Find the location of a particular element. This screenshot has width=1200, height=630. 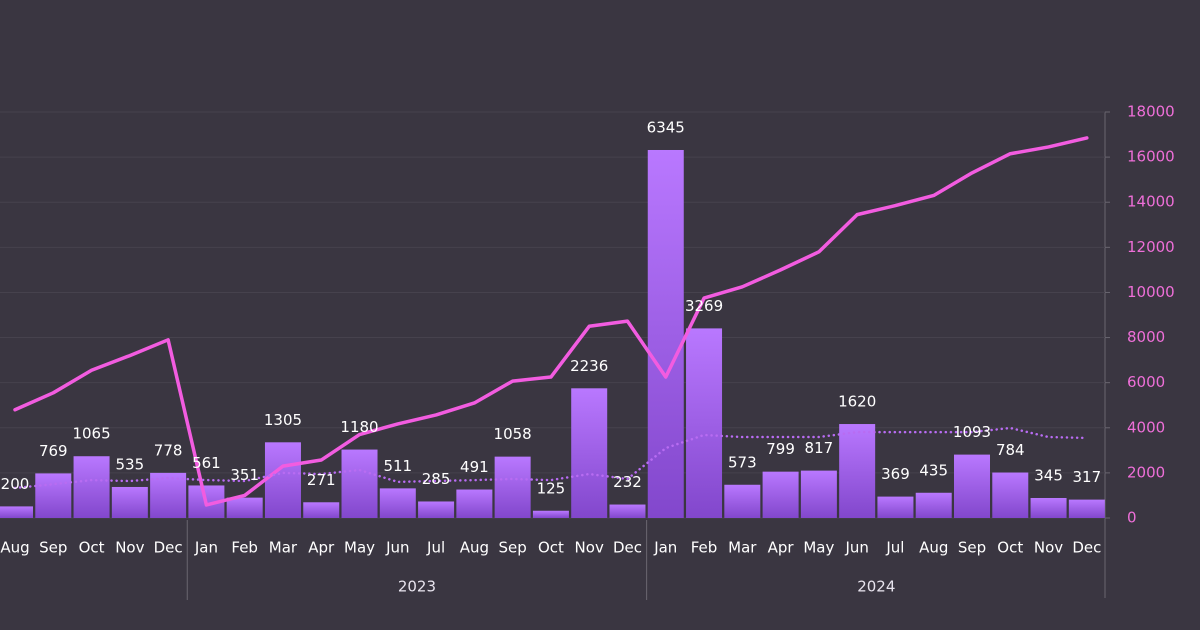

data-label: 784 is located at coordinates (1010, 450).